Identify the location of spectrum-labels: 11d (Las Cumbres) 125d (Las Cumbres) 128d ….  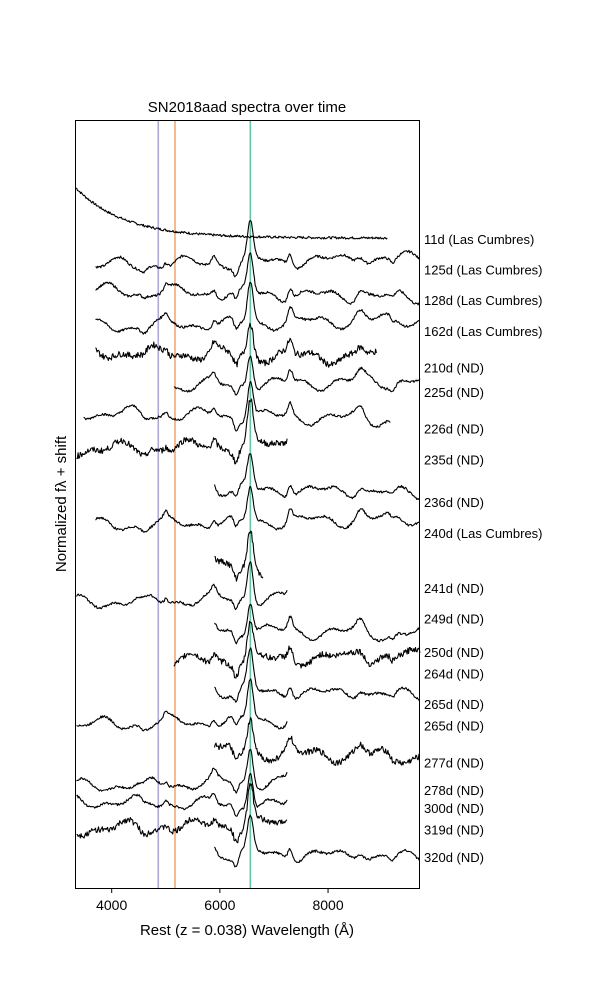
(483, 548).